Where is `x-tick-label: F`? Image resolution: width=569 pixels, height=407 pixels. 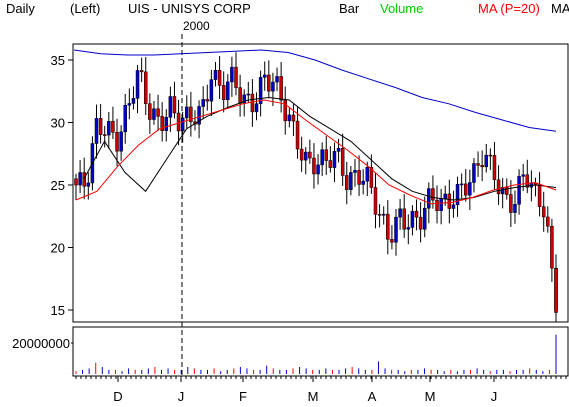 x-tick-label: F is located at coordinates (243, 396).